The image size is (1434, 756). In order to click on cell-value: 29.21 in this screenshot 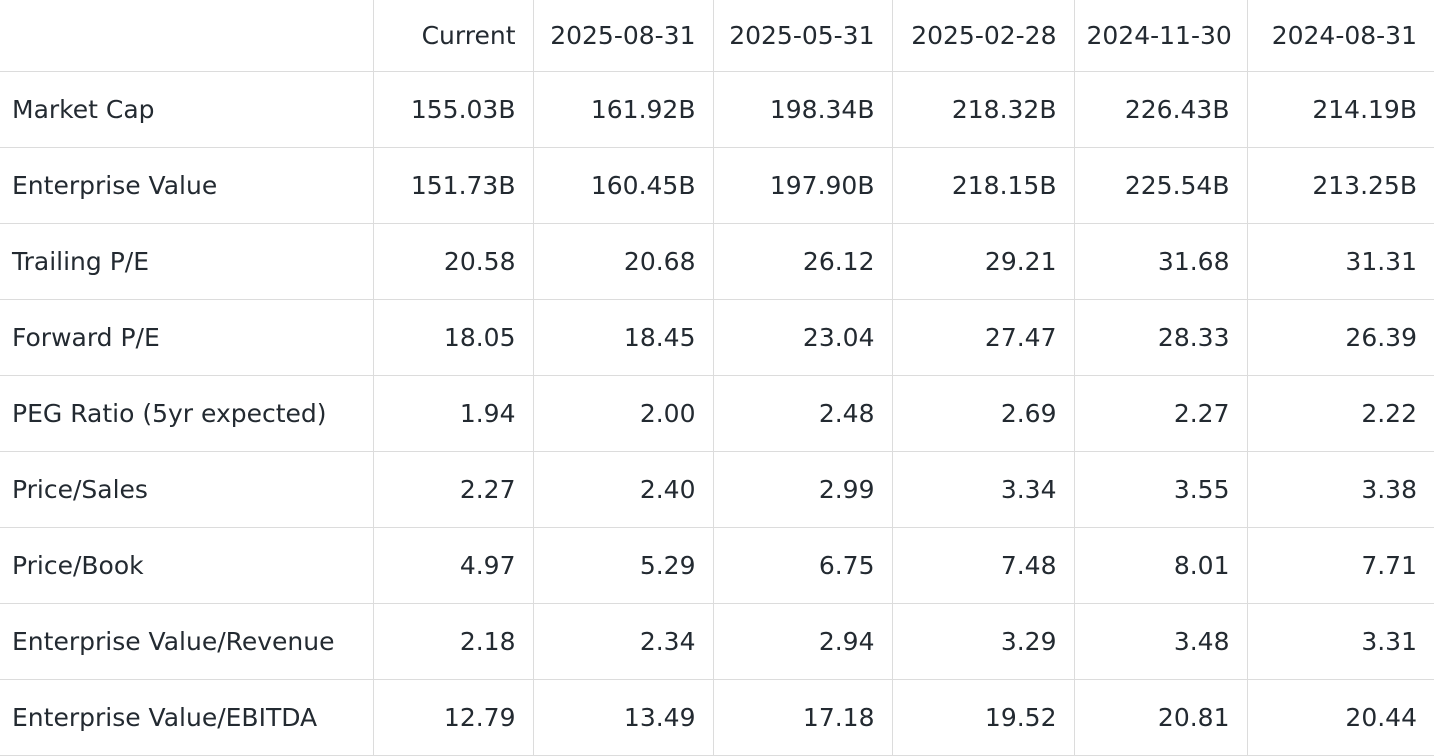, I will do `click(983, 261)`.